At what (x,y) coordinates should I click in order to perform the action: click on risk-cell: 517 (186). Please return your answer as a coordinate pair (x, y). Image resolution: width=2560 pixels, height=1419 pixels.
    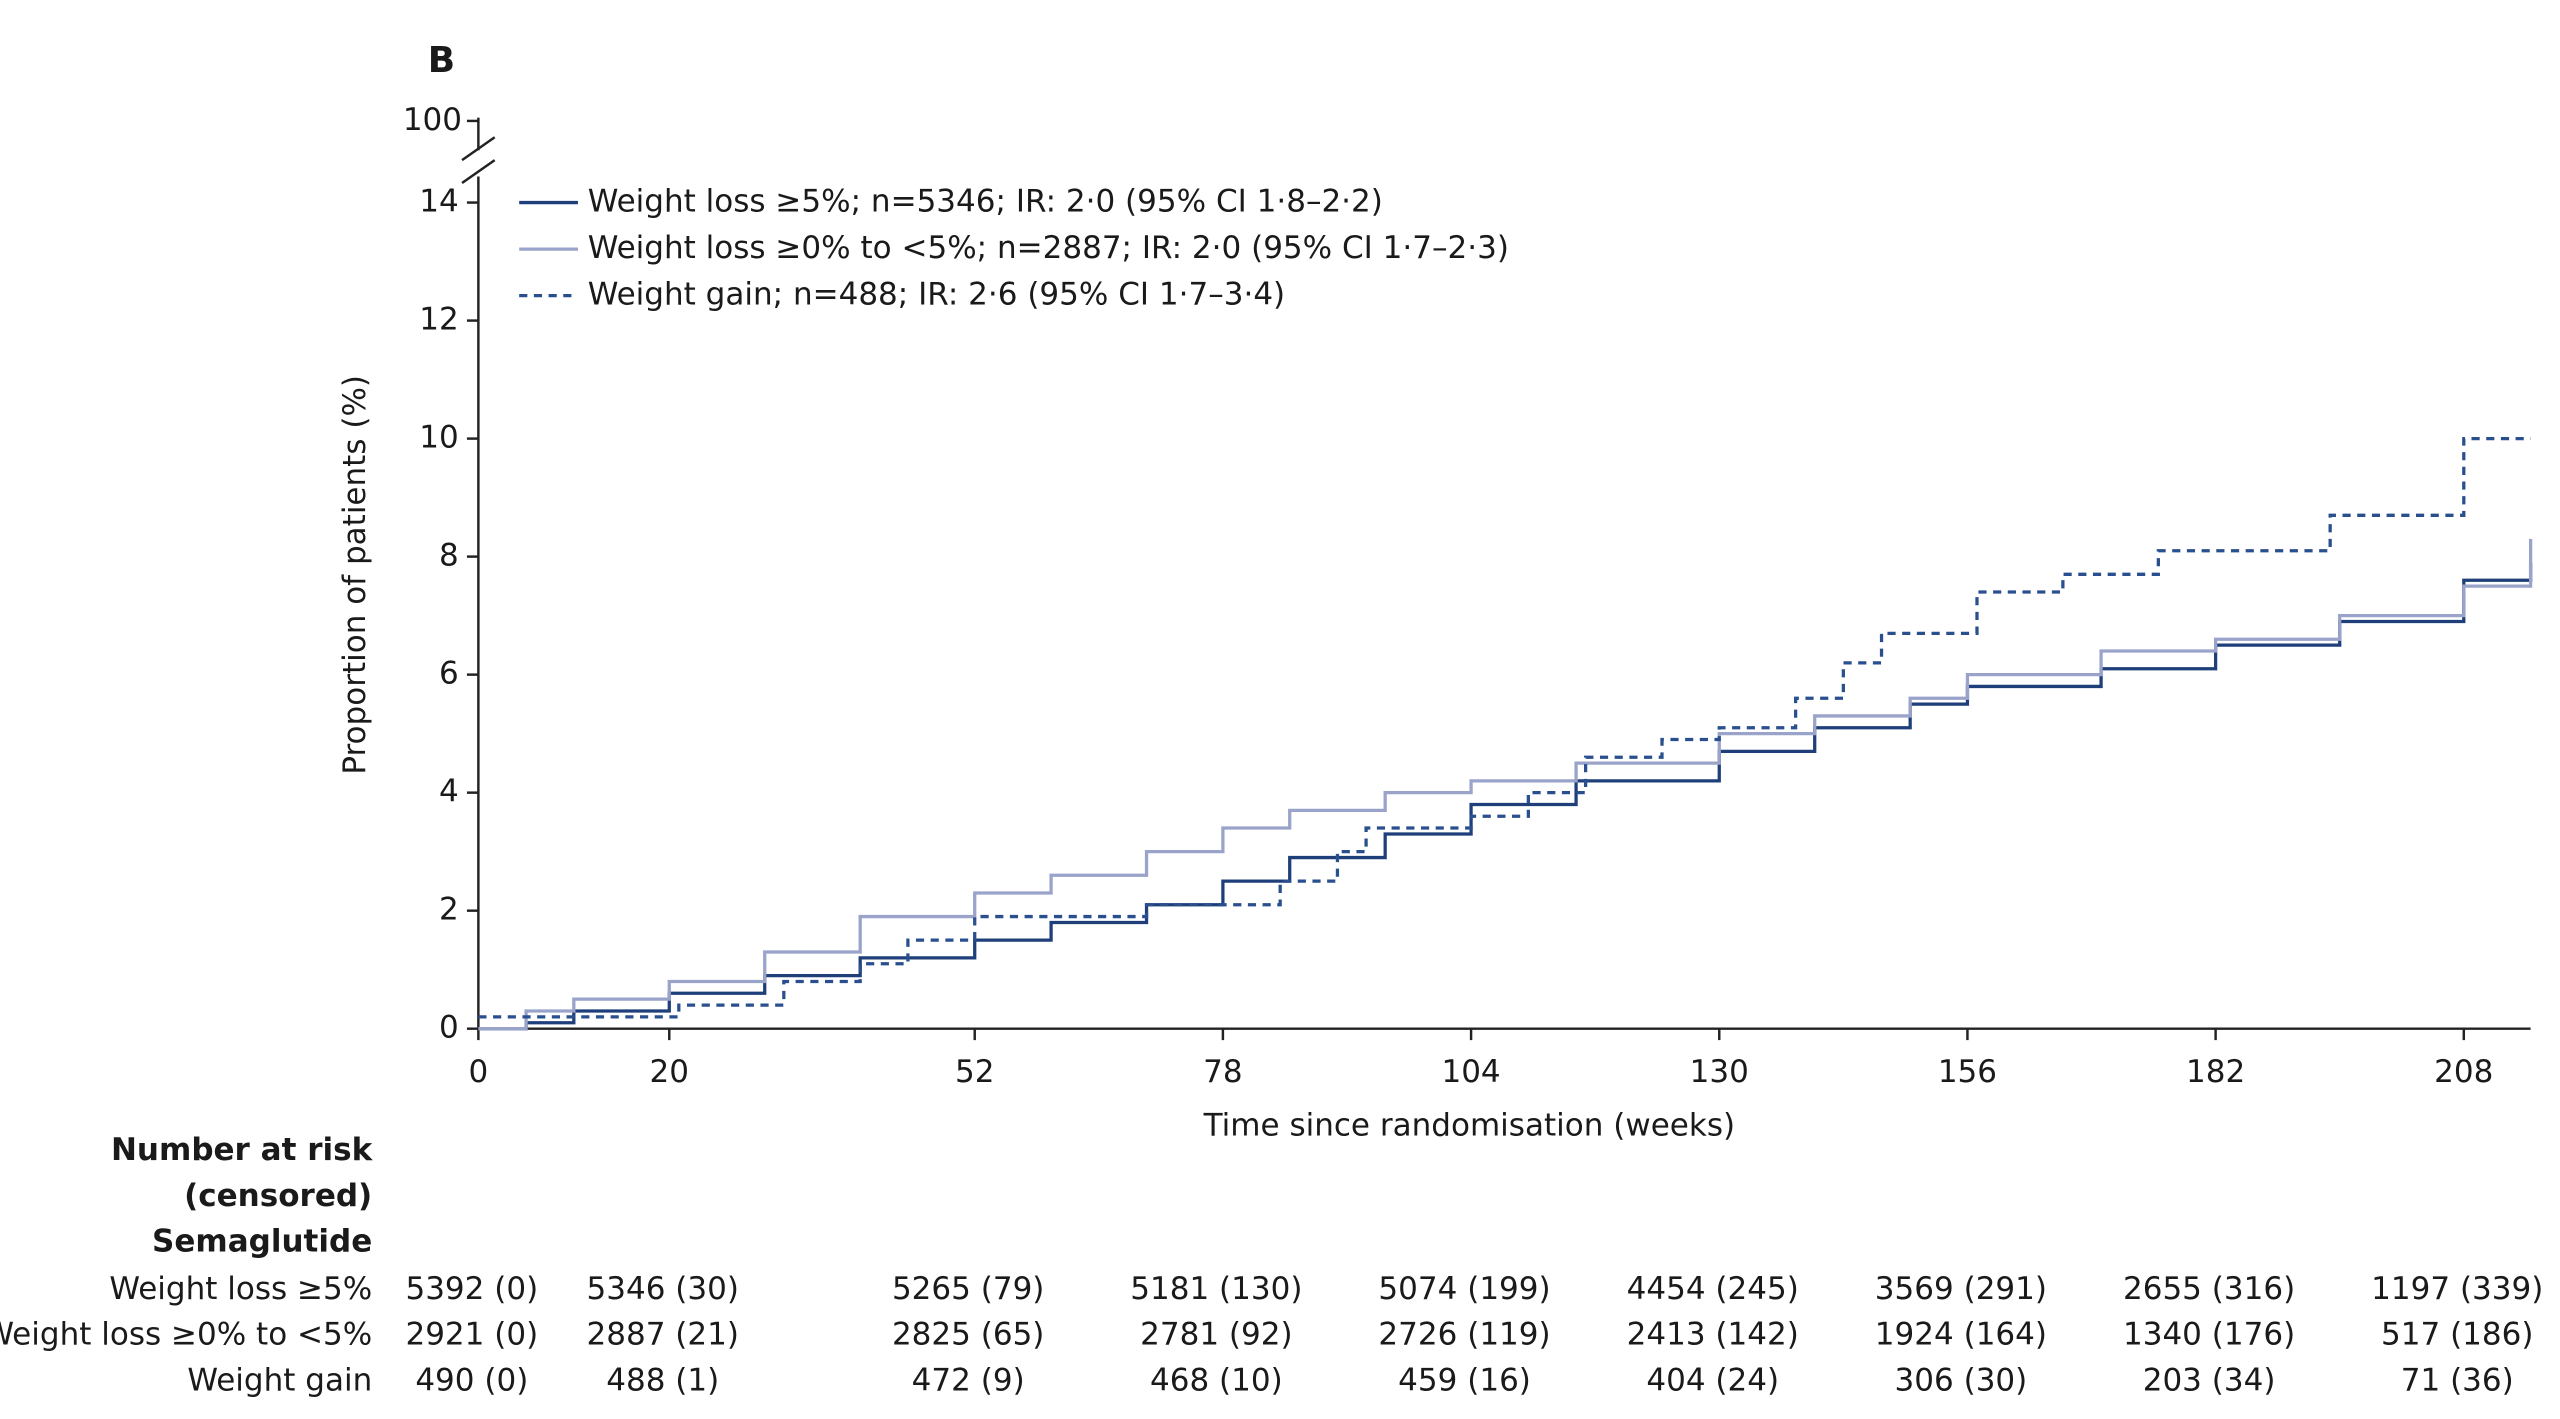
    Looking at the image, I should click on (2457, 1335).